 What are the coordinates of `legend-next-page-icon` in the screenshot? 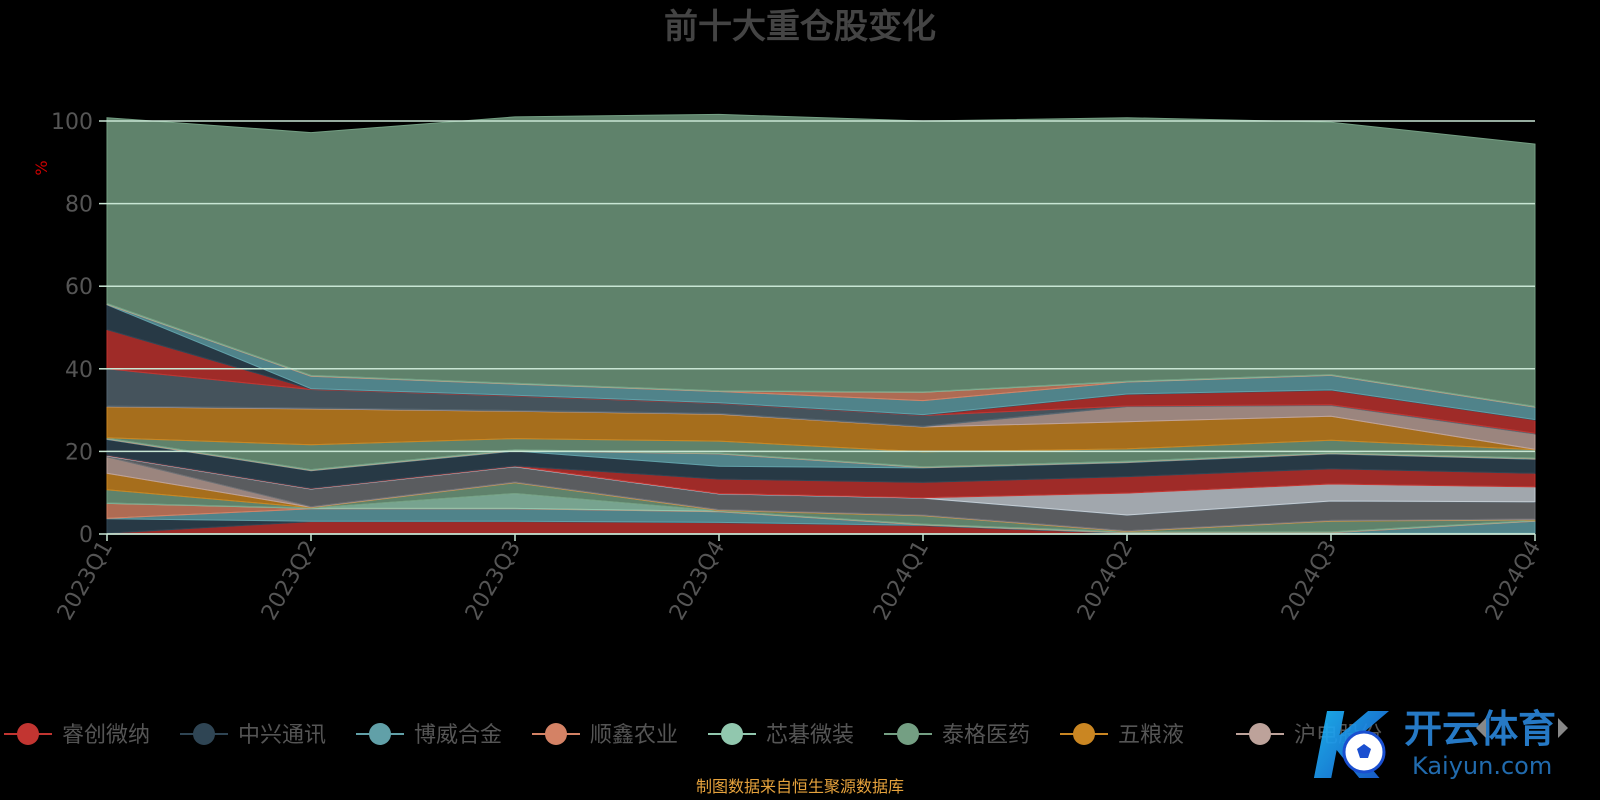 It's located at (1563, 728).